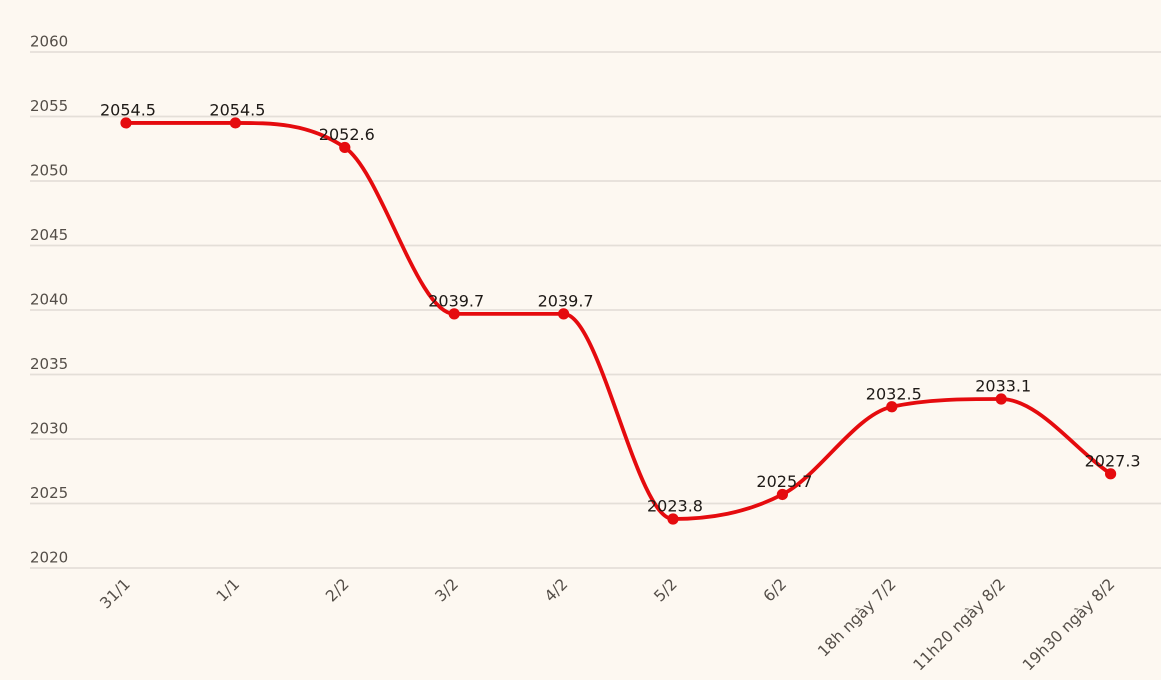 The height and width of the screenshot is (680, 1161). I want to click on y-axis-tick-label: 2020, so click(49, 558).